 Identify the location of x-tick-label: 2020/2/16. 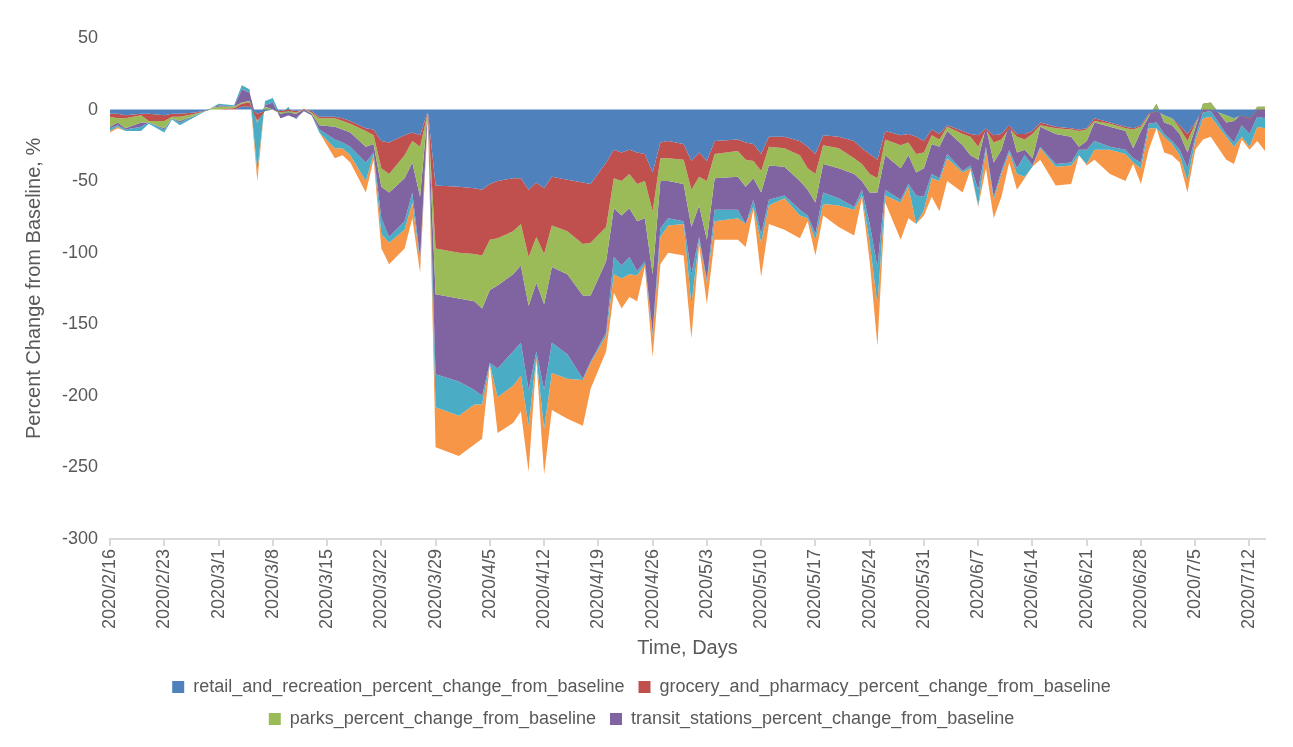
(109, 588).